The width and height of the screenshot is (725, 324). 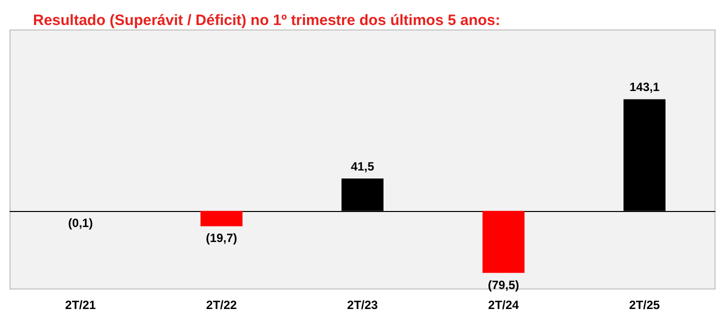 I want to click on x-tick-label: 2T/21, so click(x=80, y=305).